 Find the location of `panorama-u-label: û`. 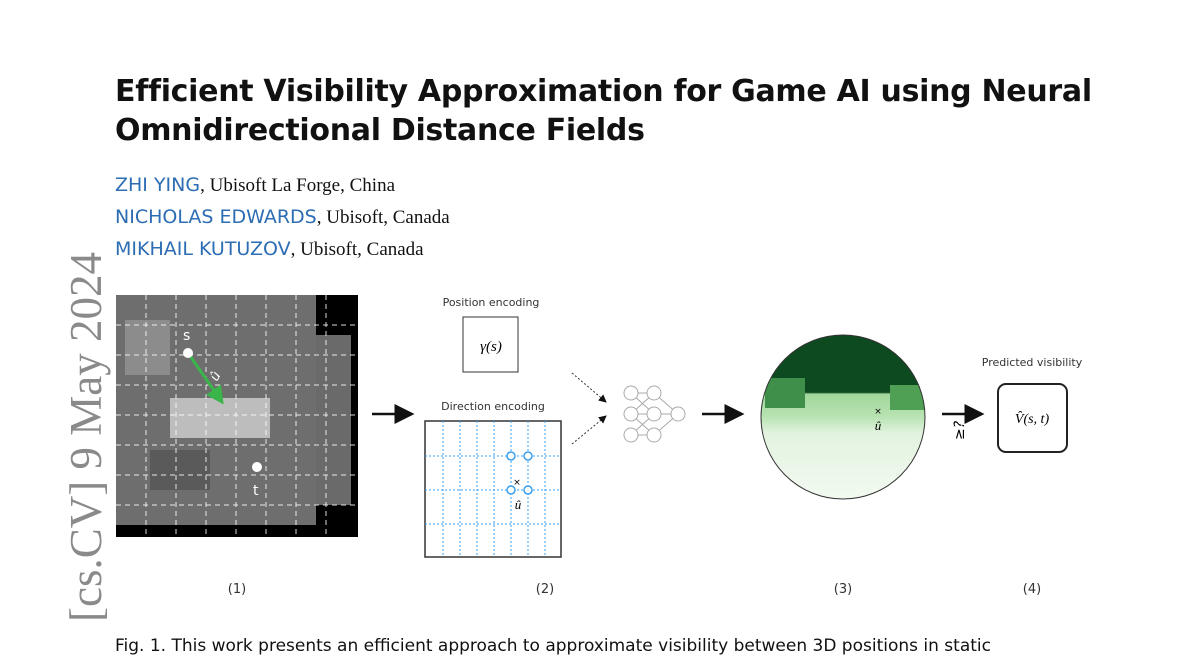

panorama-u-label: û is located at coordinates (878, 425).